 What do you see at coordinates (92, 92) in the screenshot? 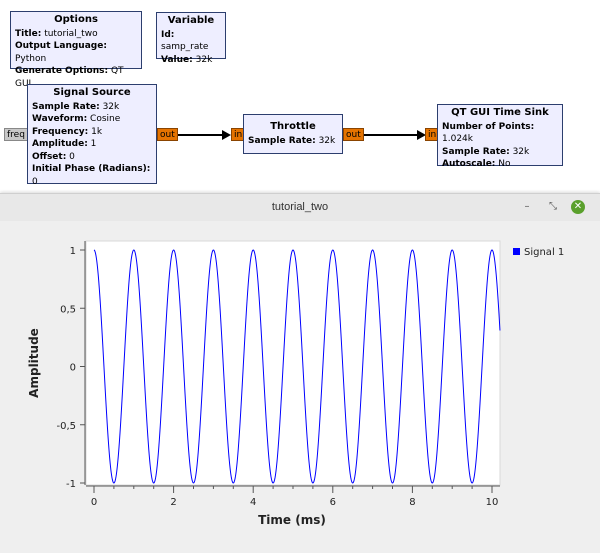
I see `block-title: Signal Source` at bounding box center [92, 92].